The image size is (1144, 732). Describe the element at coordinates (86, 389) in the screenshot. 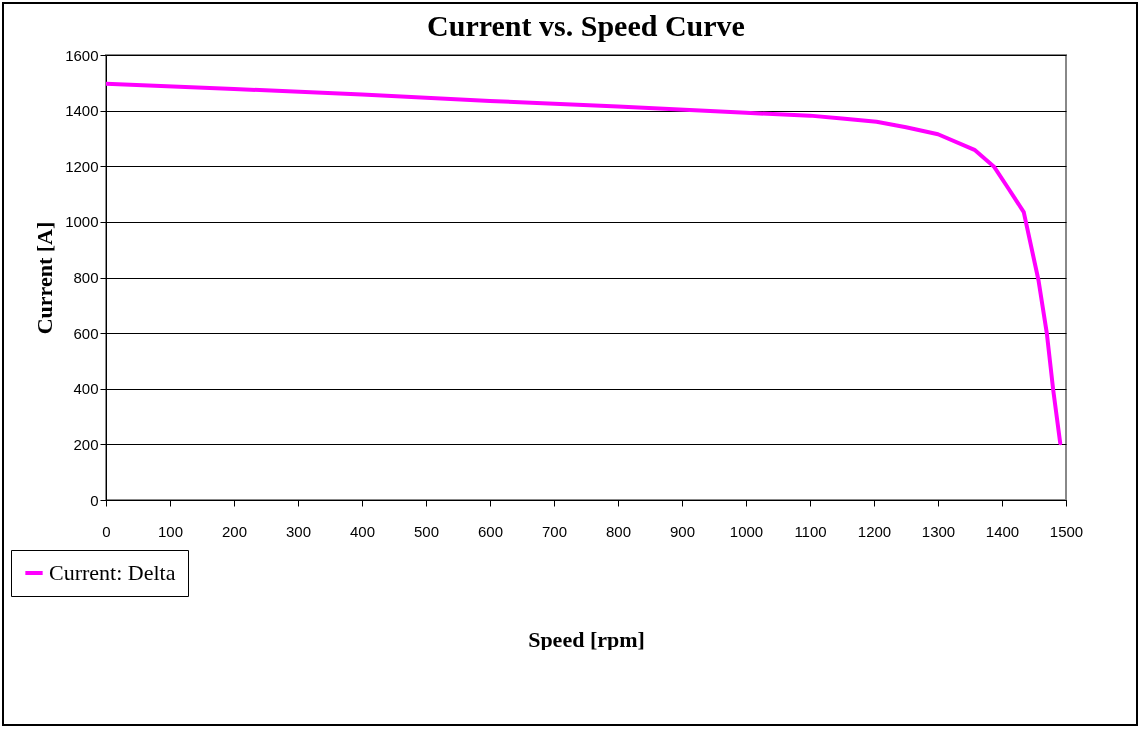

I see `y-tick-label: 400` at that location.